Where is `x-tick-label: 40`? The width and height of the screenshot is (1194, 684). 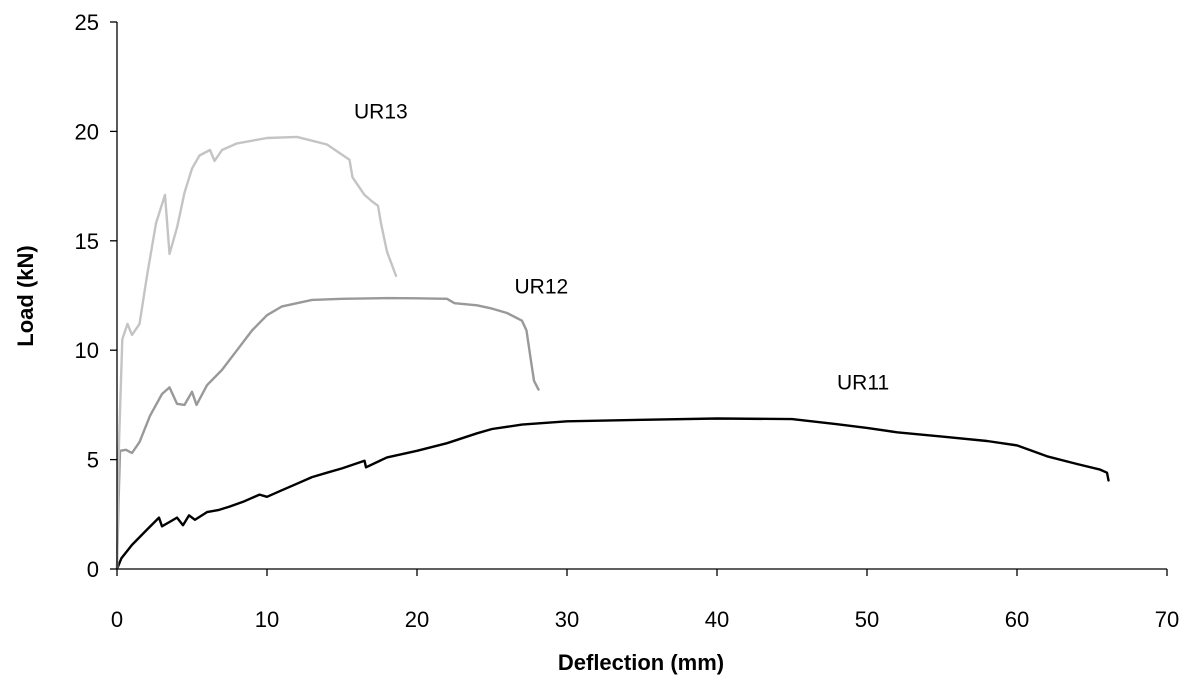 x-tick-label: 40 is located at coordinates (717, 619).